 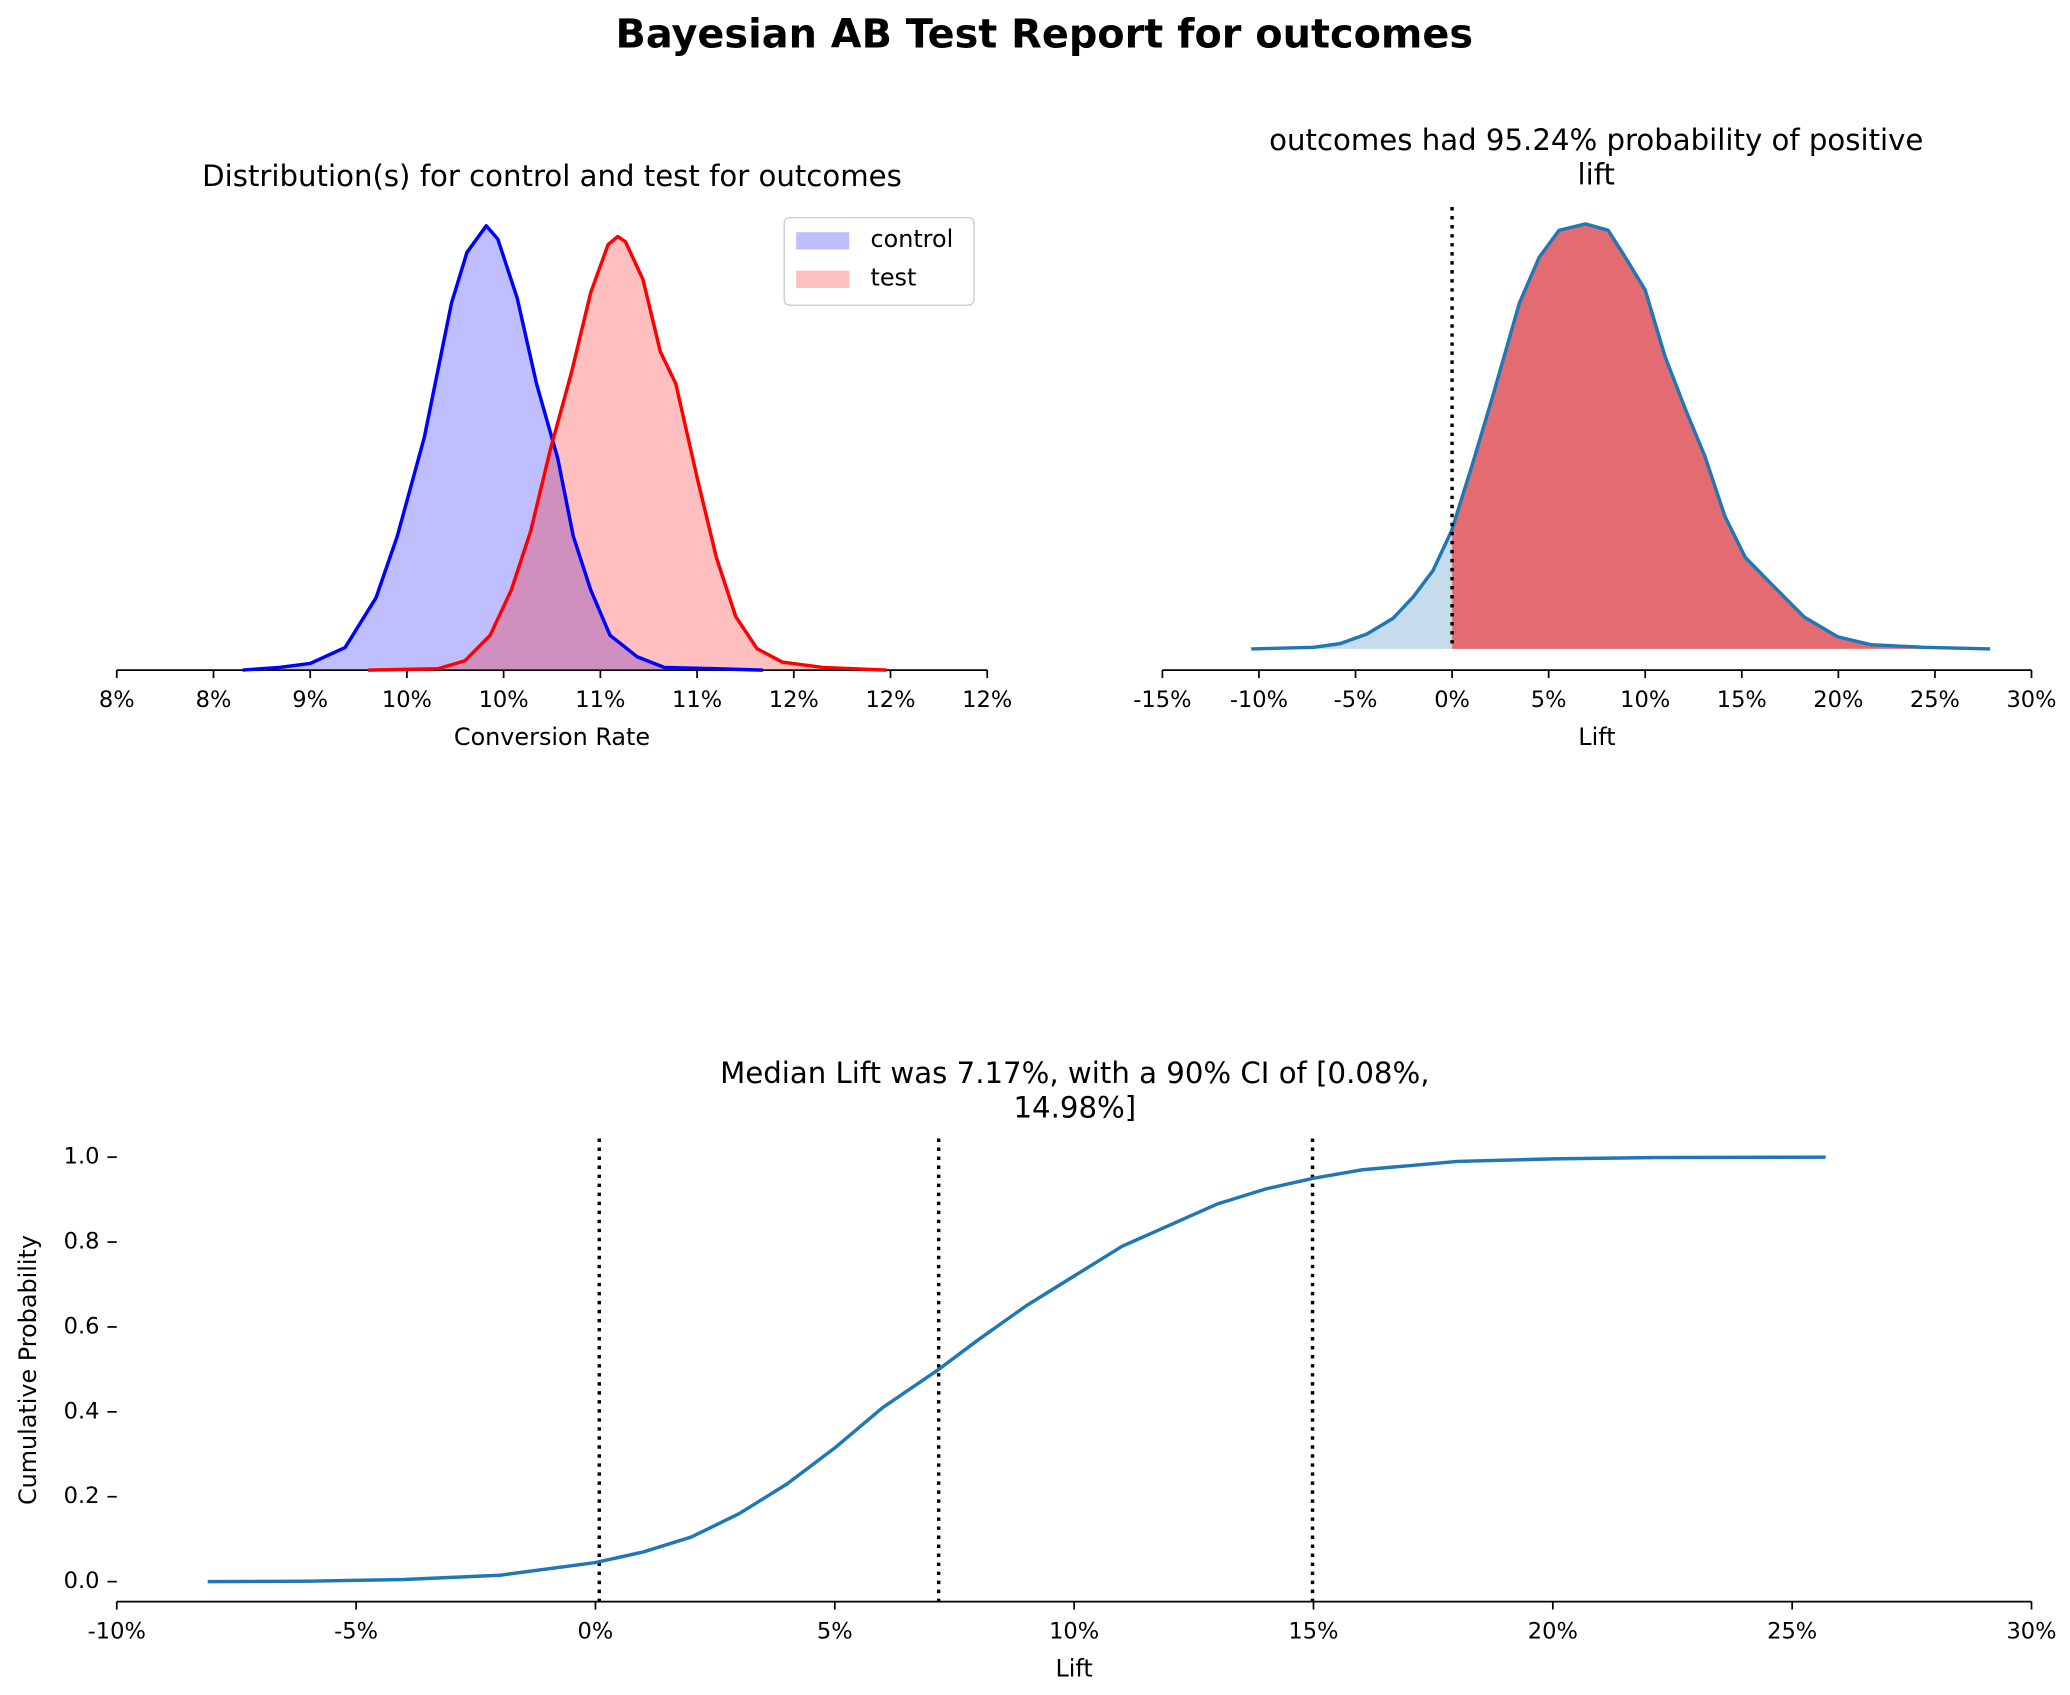 What do you see at coordinates (28, 1370) in the screenshot?
I see `y-axis-label: Cumulative Probability` at bounding box center [28, 1370].